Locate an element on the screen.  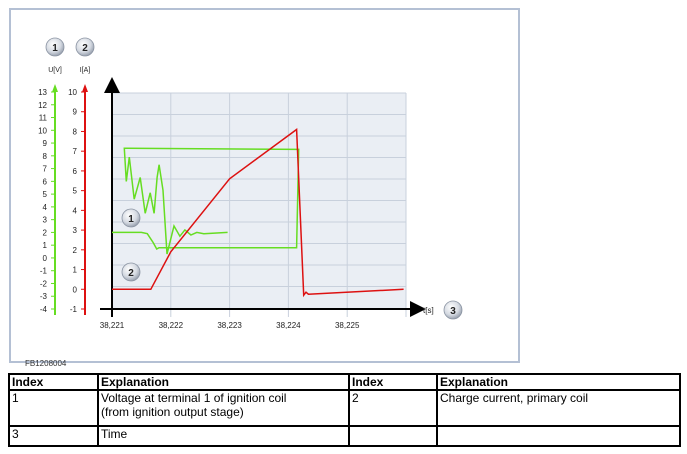
cell-index is located at coordinates (393, 436).